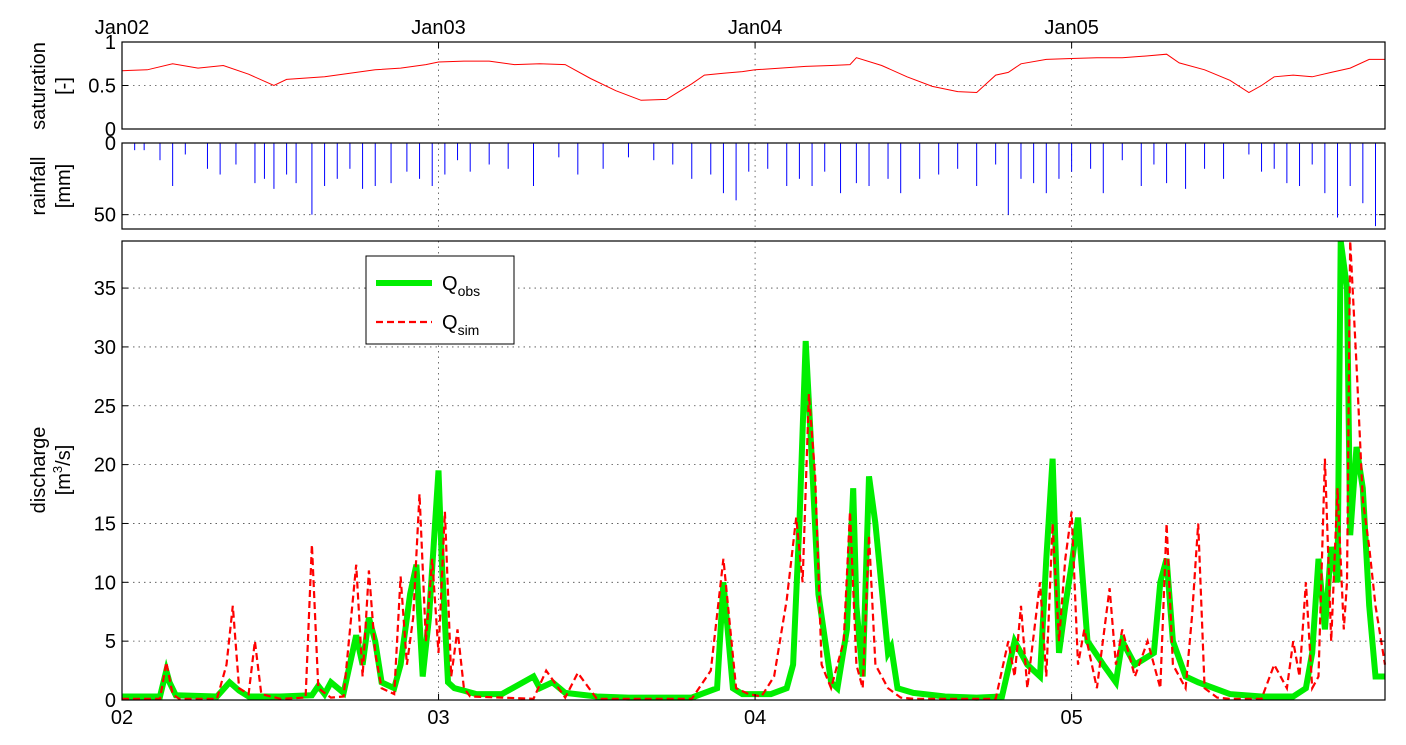  I want to click on legend-qobs-name: Q, so click(450, 284).